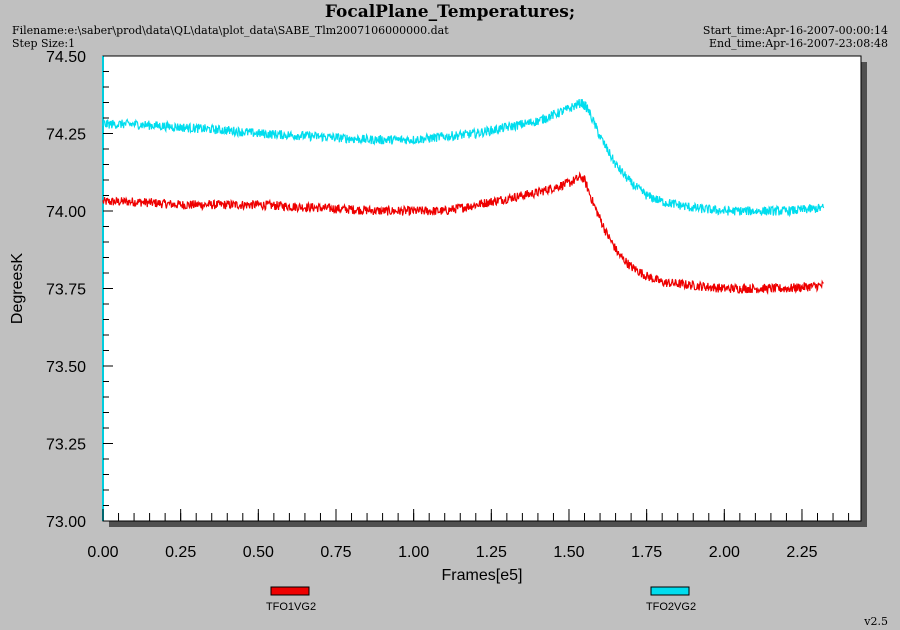 The image size is (900, 630). Describe the element at coordinates (66, 212) in the screenshot. I see `y-tick-label: 74.00` at that location.